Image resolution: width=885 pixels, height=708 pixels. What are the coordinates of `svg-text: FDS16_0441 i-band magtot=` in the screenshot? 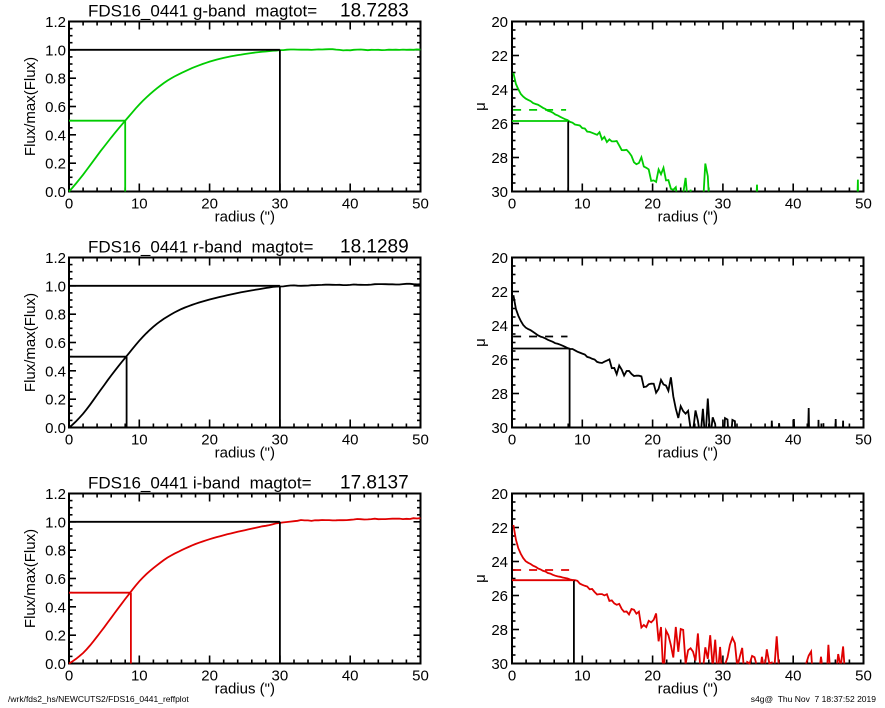 It's located at (200, 483).